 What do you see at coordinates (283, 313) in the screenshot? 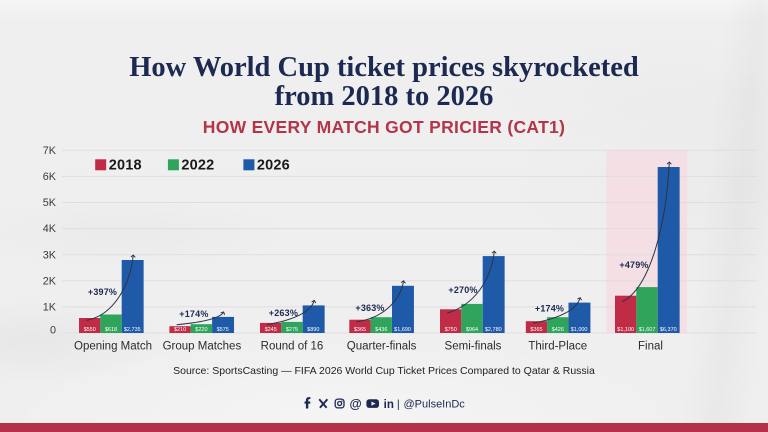
I see `svg-text: +263%` at bounding box center [283, 313].